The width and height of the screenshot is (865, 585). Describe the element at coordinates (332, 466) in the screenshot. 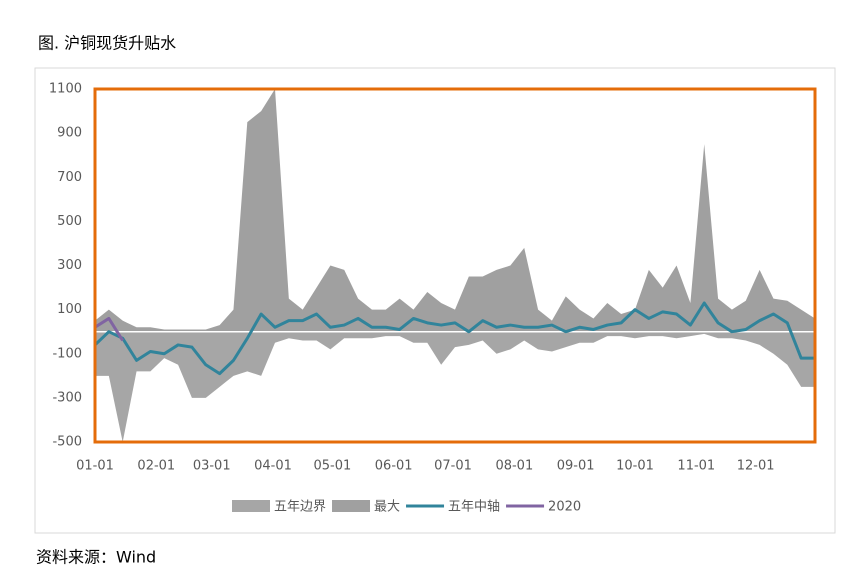

I see `x-tick-label: 05-01` at that location.